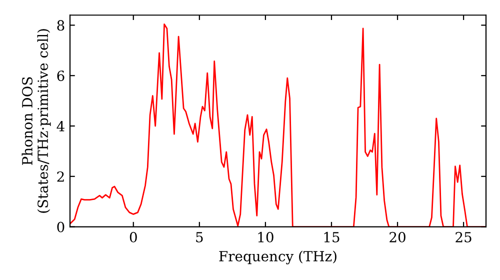  What do you see at coordinates (398, 237) in the screenshot?
I see `x-tick-label: 20` at bounding box center [398, 237].